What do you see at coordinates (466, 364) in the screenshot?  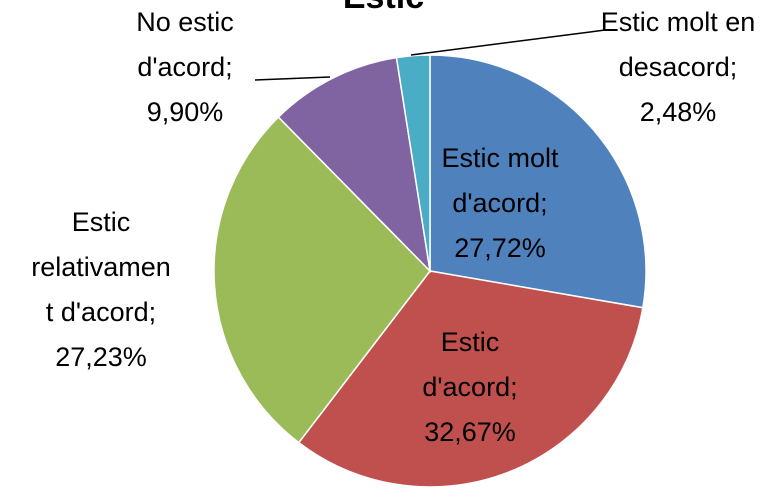 I see `category-name: Estic d'acord` at bounding box center [466, 364].